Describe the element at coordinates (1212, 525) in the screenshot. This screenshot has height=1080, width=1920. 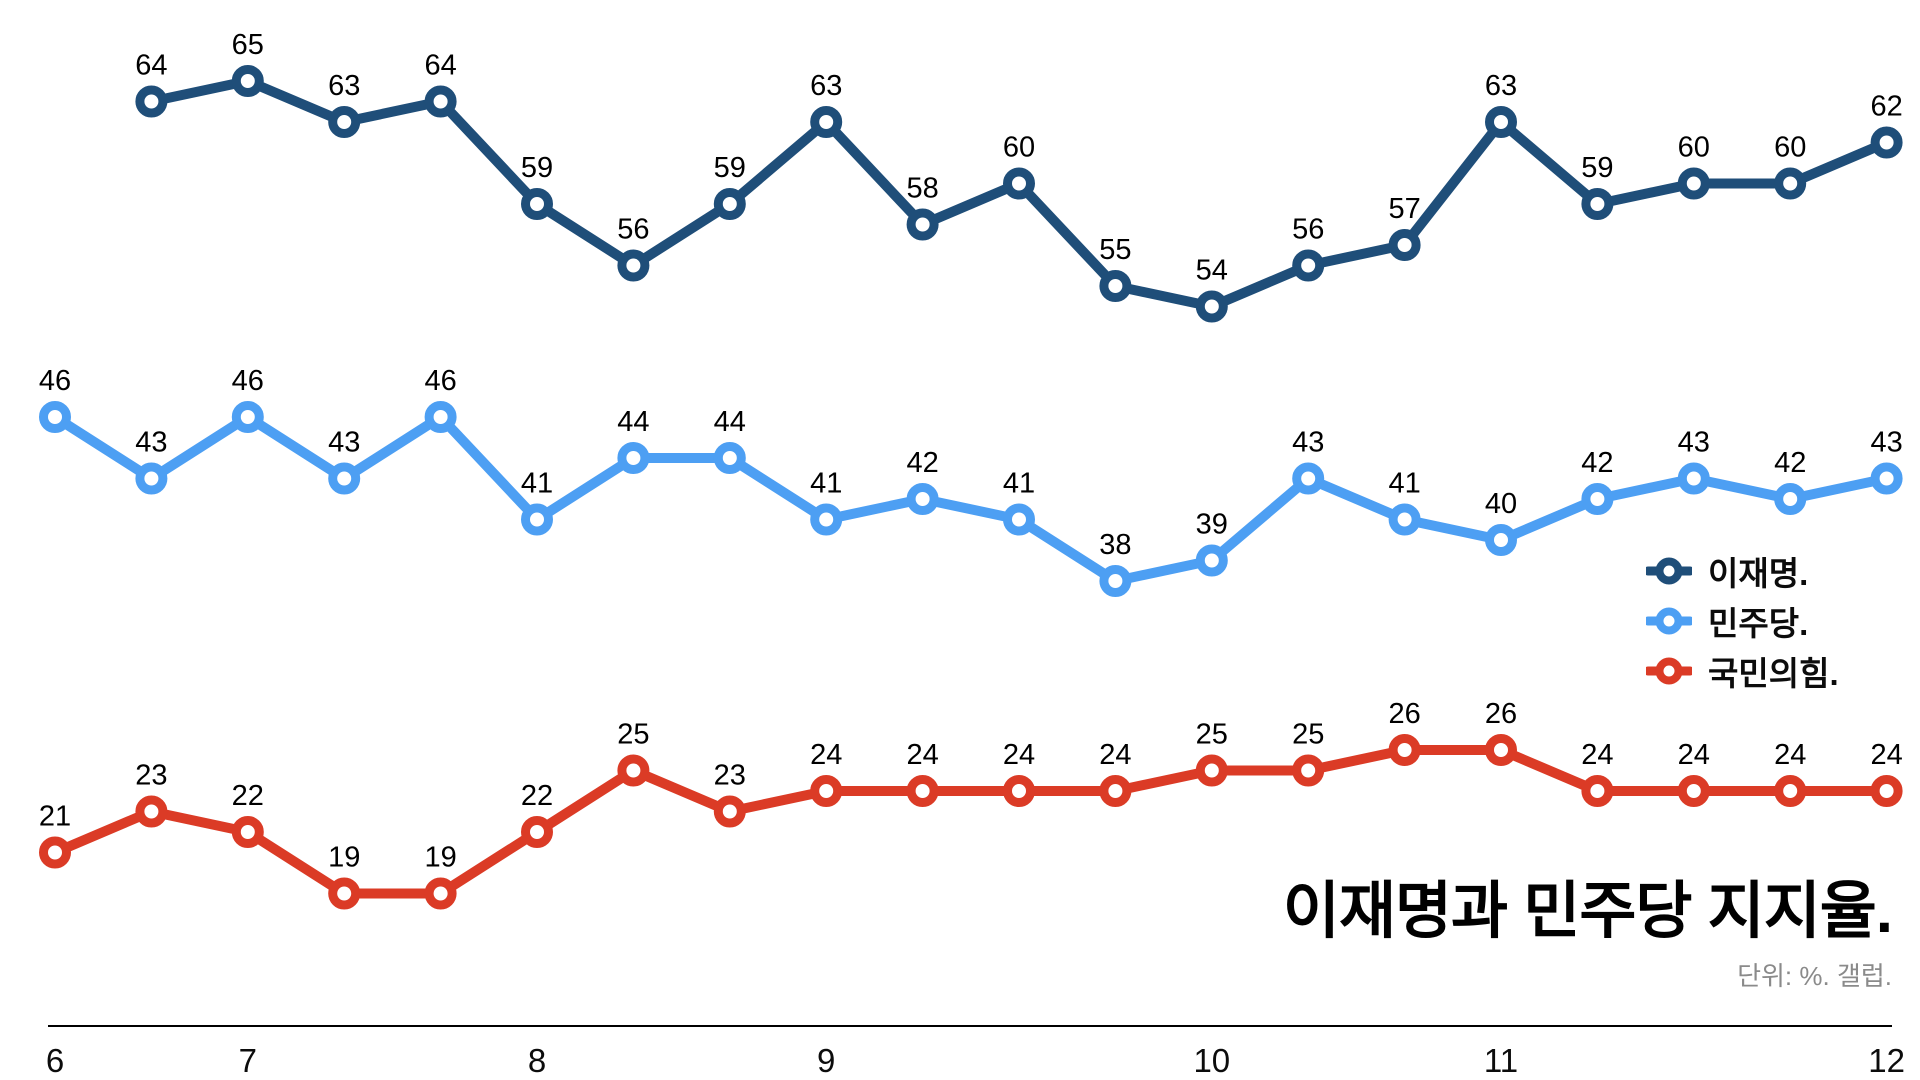
I see `data-point-label: 39` at that location.